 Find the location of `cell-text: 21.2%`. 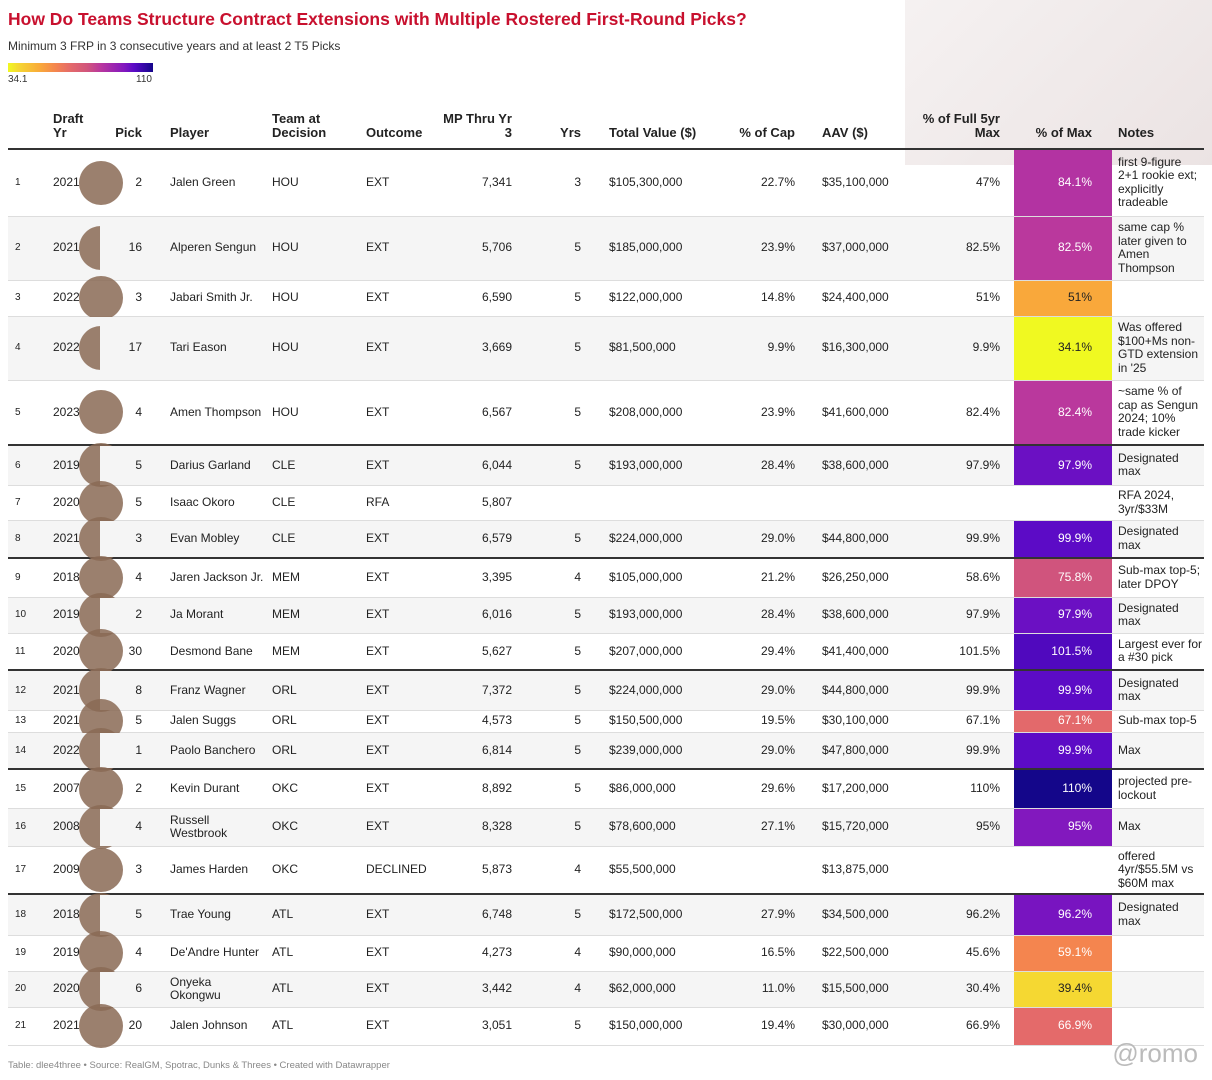

cell-text: 21.2% is located at coordinates (777, 577).